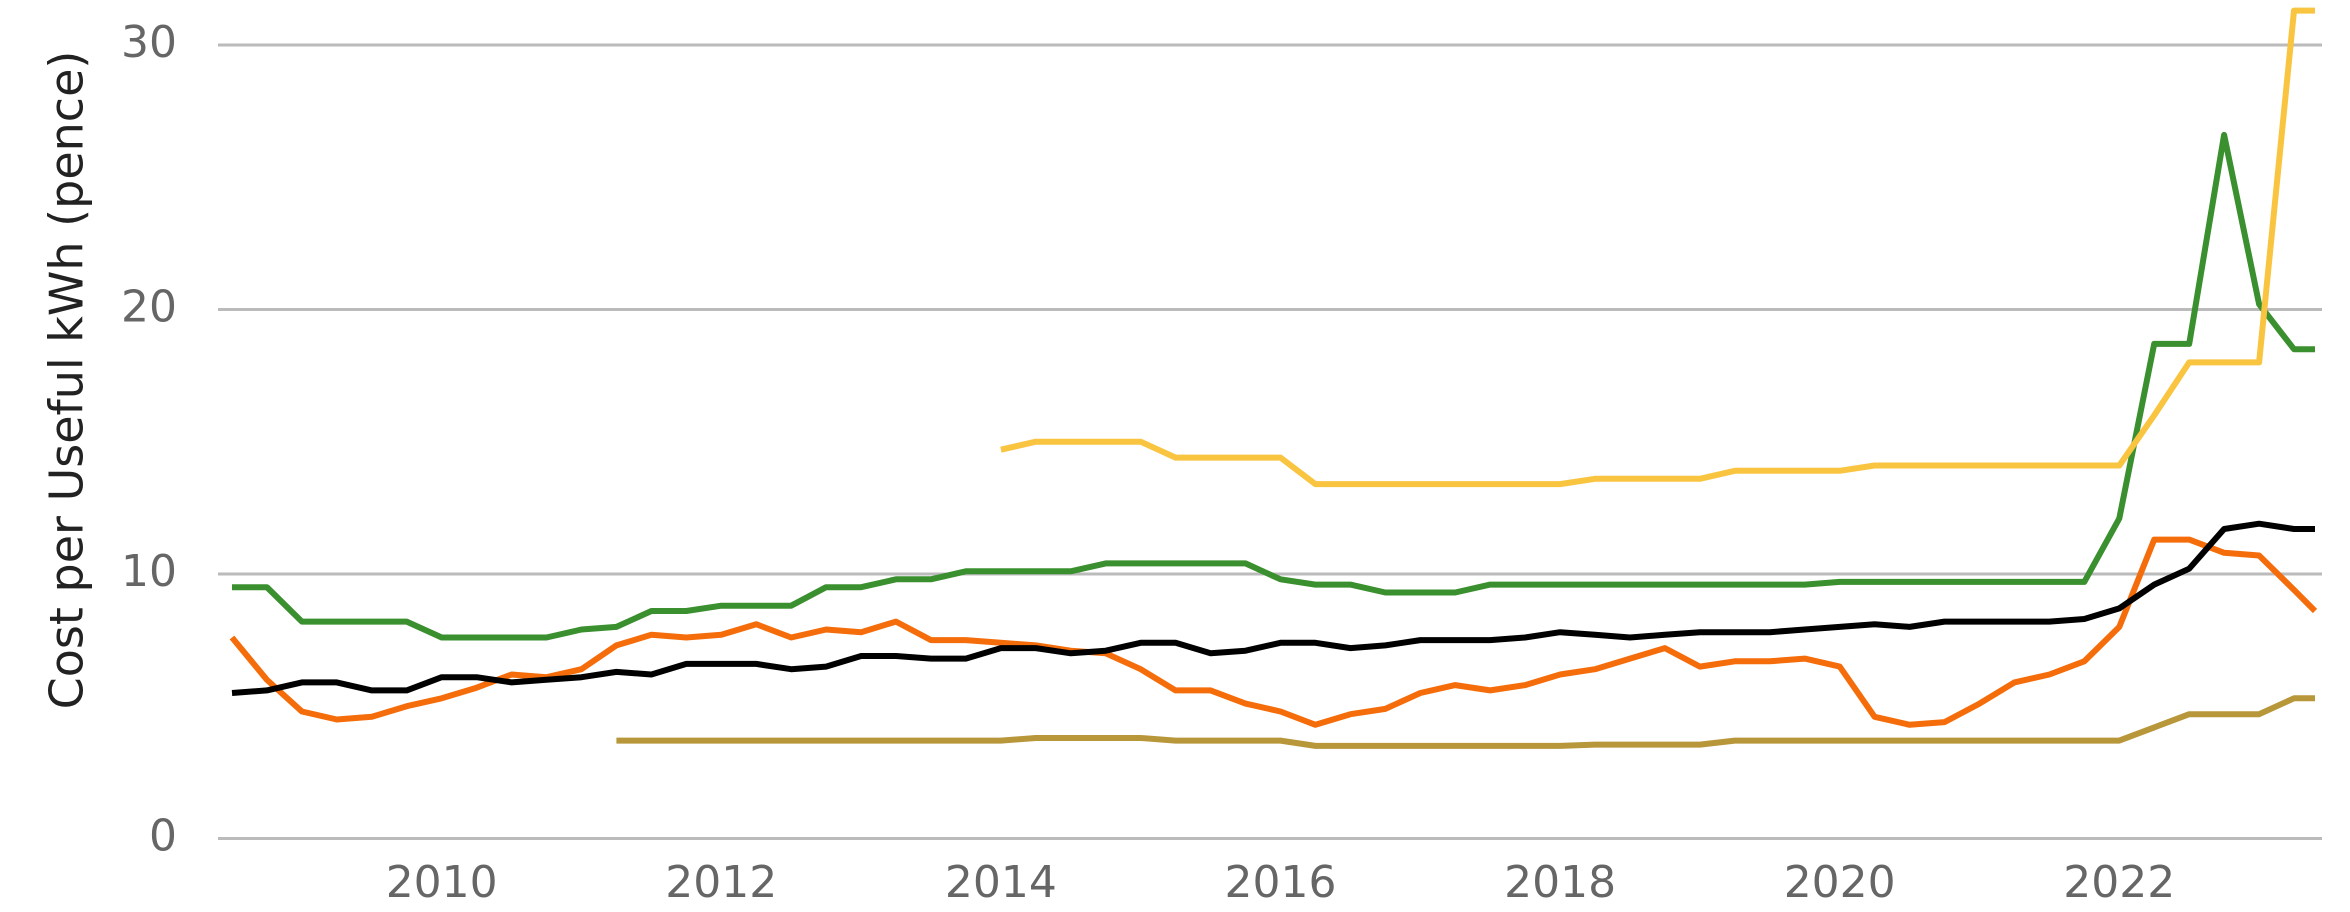 The height and width of the screenshot is (912, 2350). What do you see at coordinates (1465, 722) in the screenshot?
I see `series-line` at bounding box center [1465, 722].